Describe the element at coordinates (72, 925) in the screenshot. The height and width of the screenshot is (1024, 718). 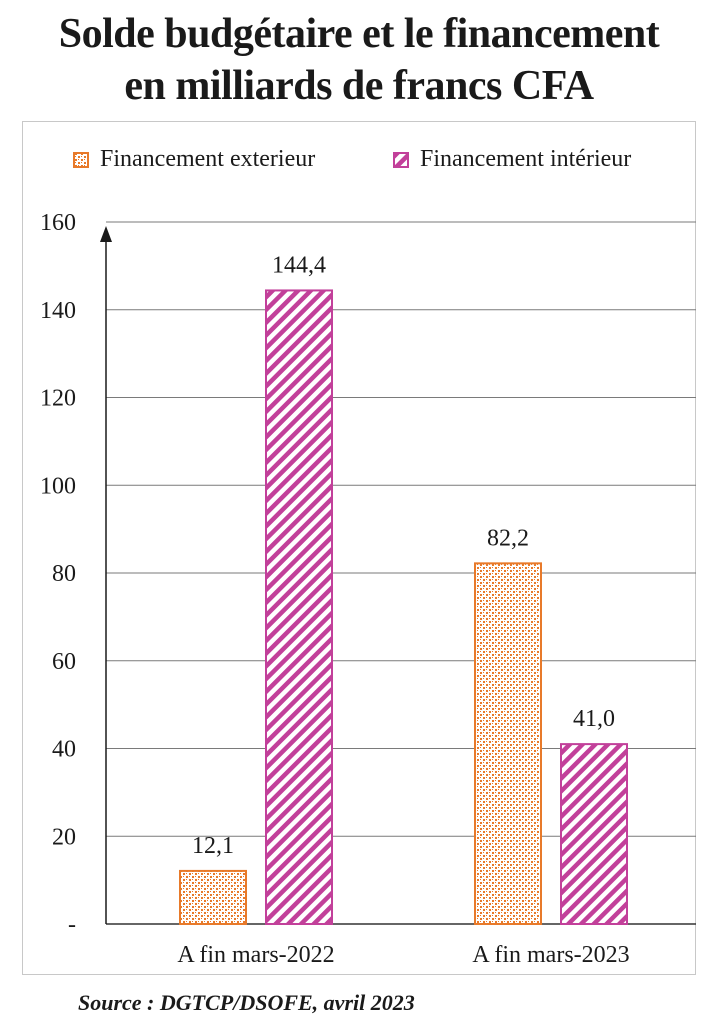
I see `y-tick-label: -` at that location.